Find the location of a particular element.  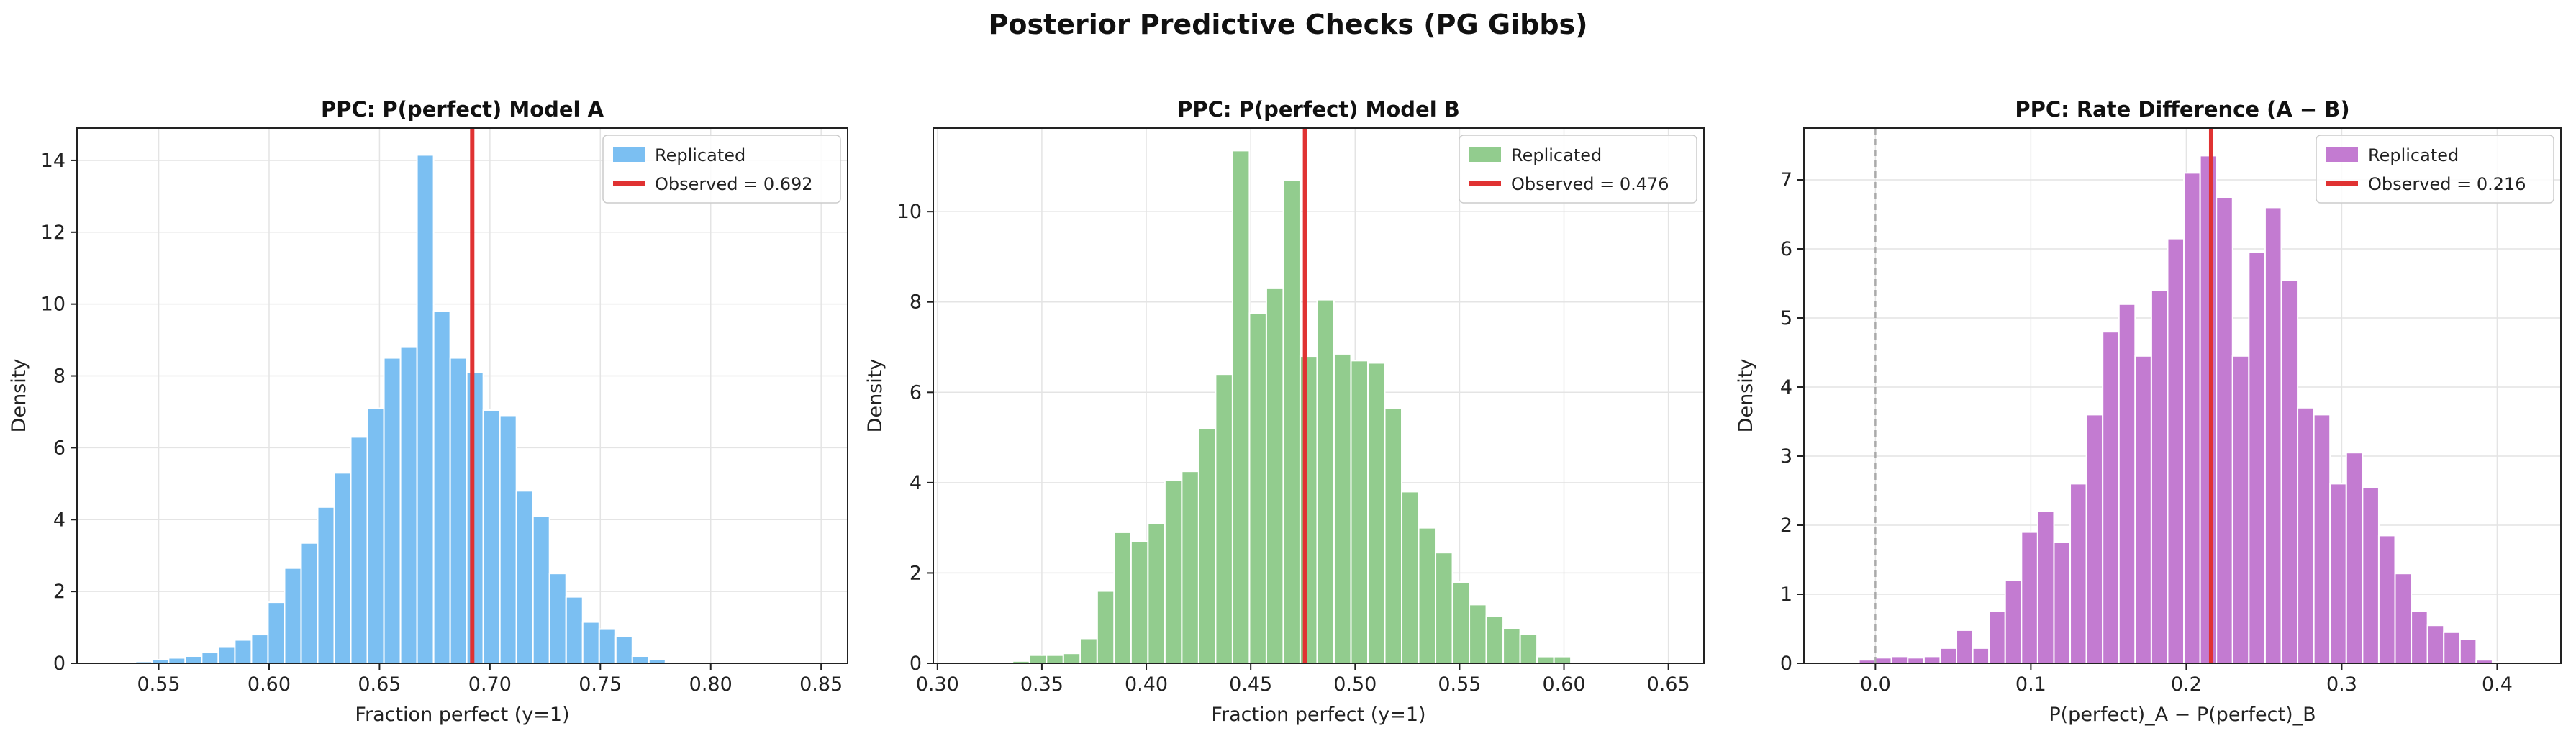

x-tick-label: 0.50 is located at coordinates (1355, 684).